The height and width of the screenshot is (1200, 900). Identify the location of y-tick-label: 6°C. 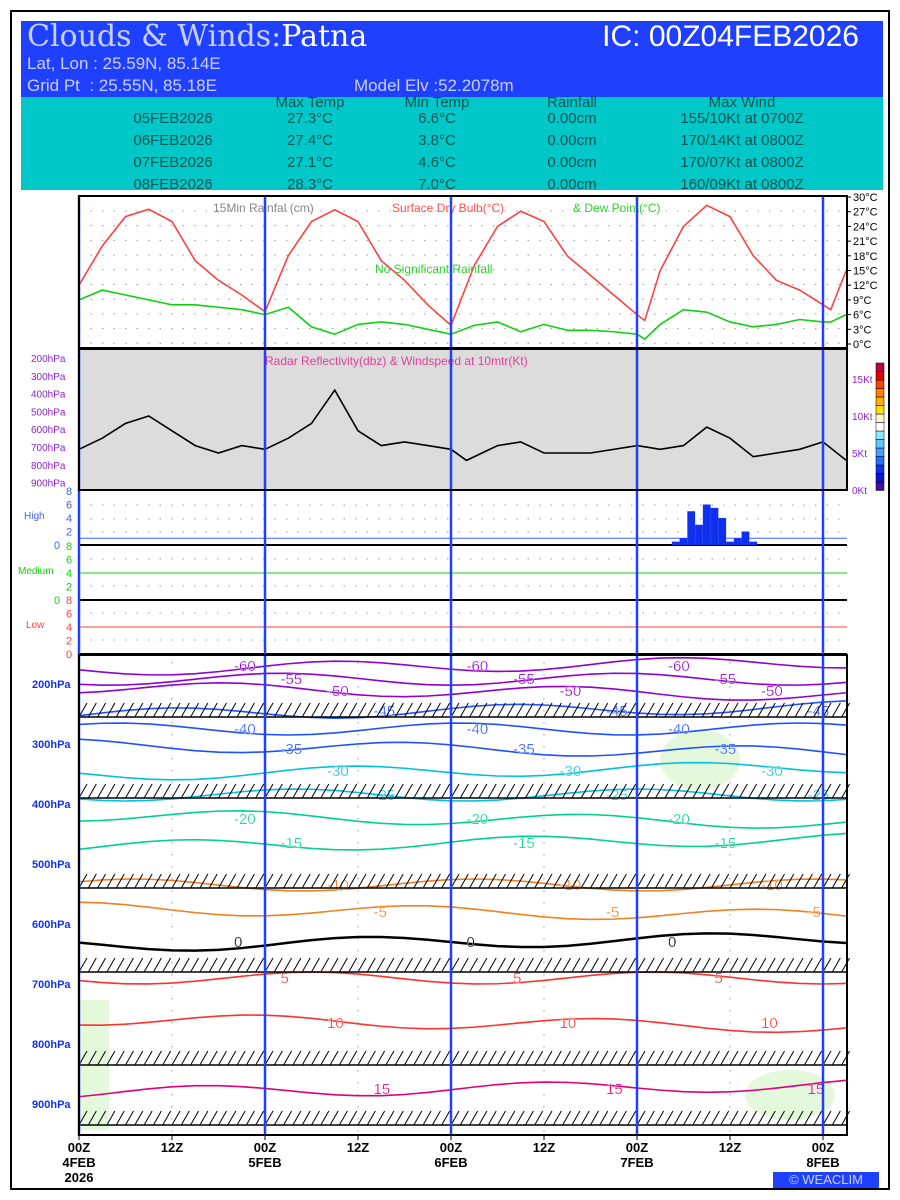
(862, 316).